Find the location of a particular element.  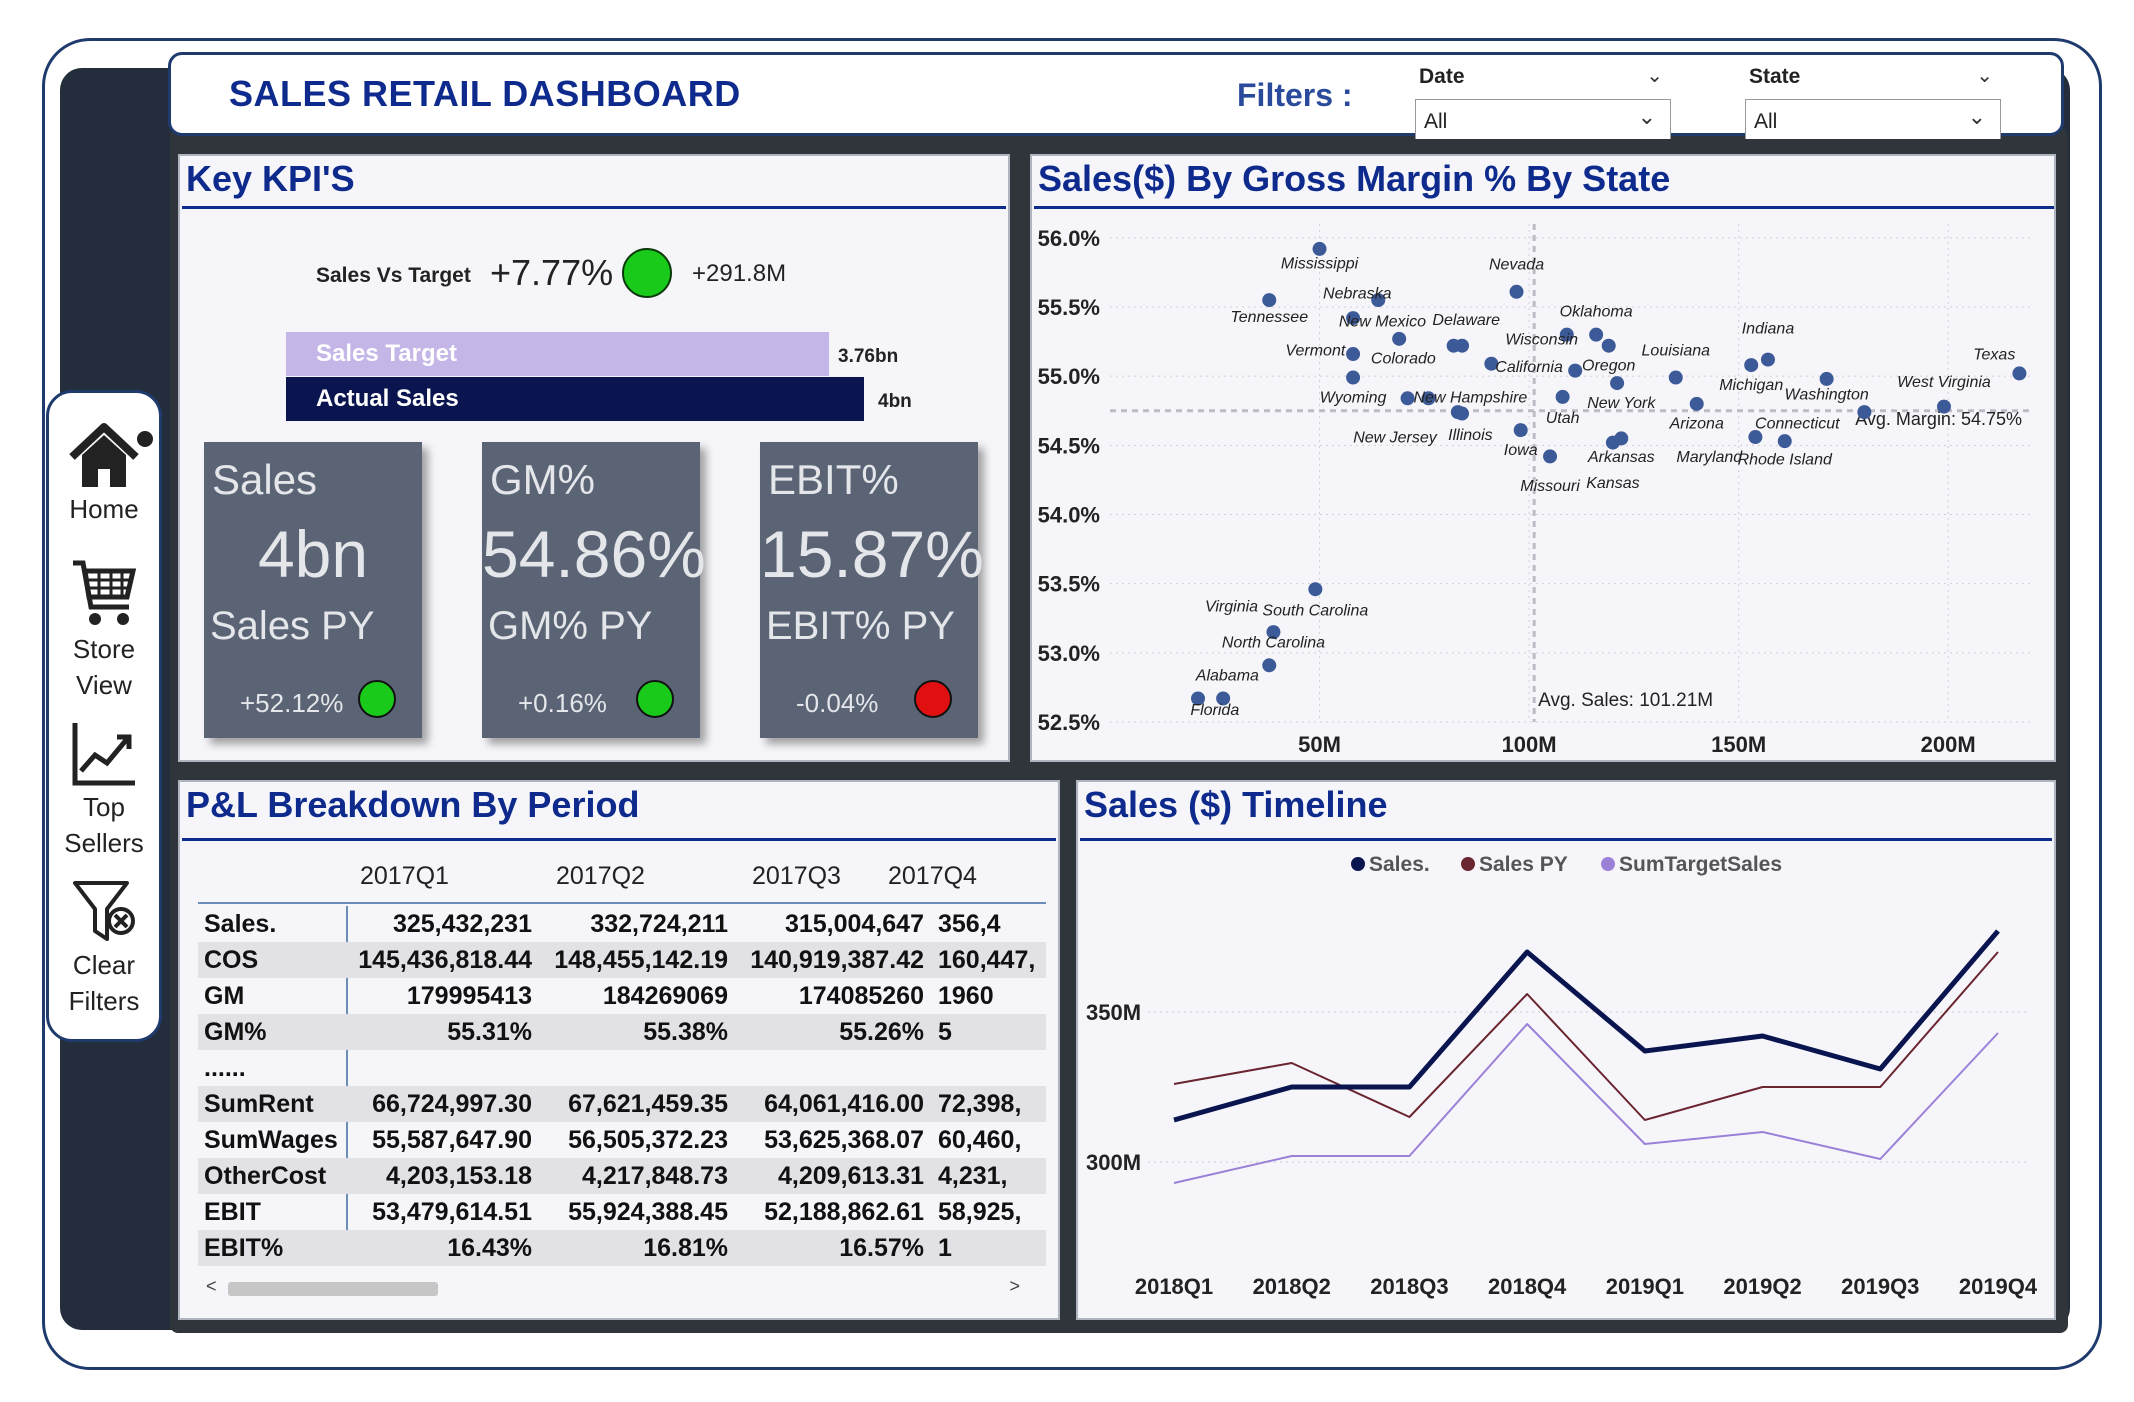

table-cell: 356,4 is located at coordinates (969, 924).